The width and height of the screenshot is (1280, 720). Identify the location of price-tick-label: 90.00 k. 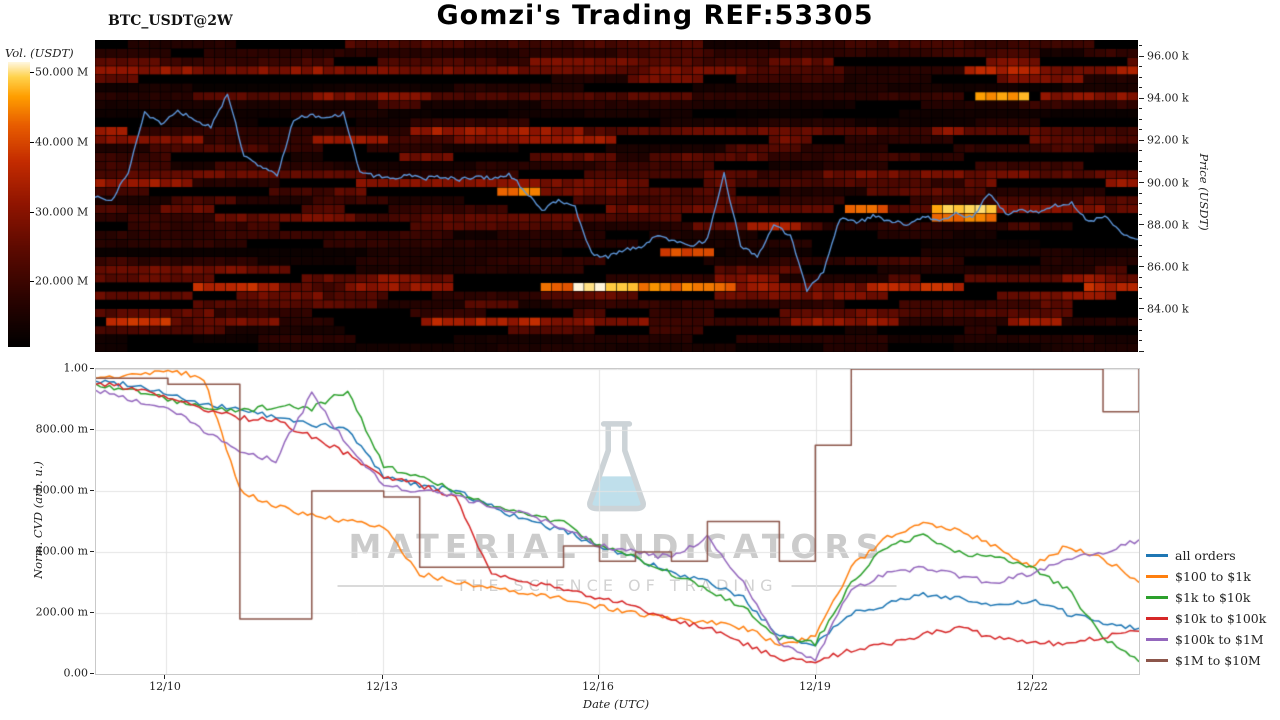
(1168, 183).